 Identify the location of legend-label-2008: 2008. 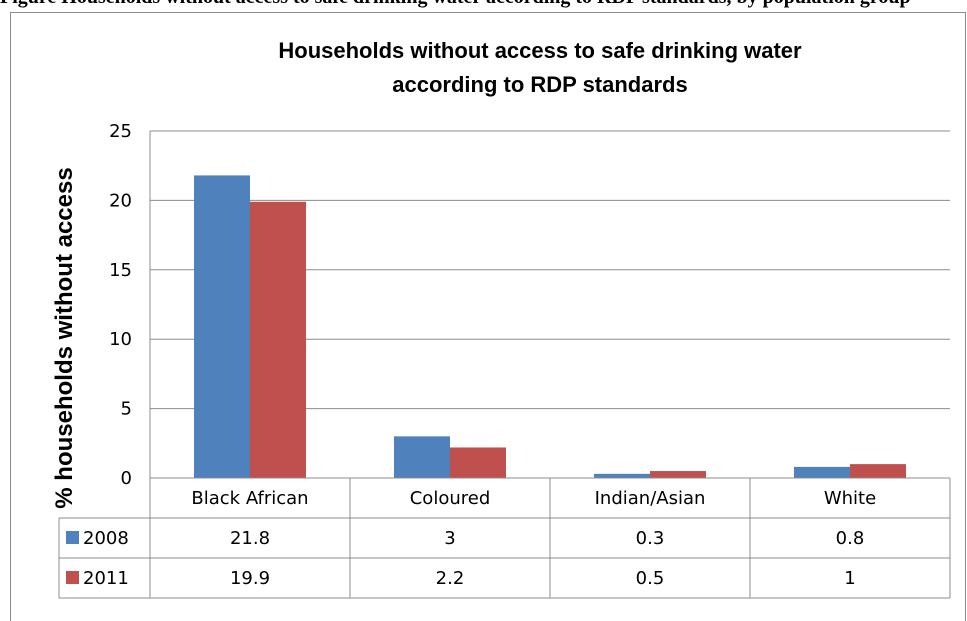
(106, 538).